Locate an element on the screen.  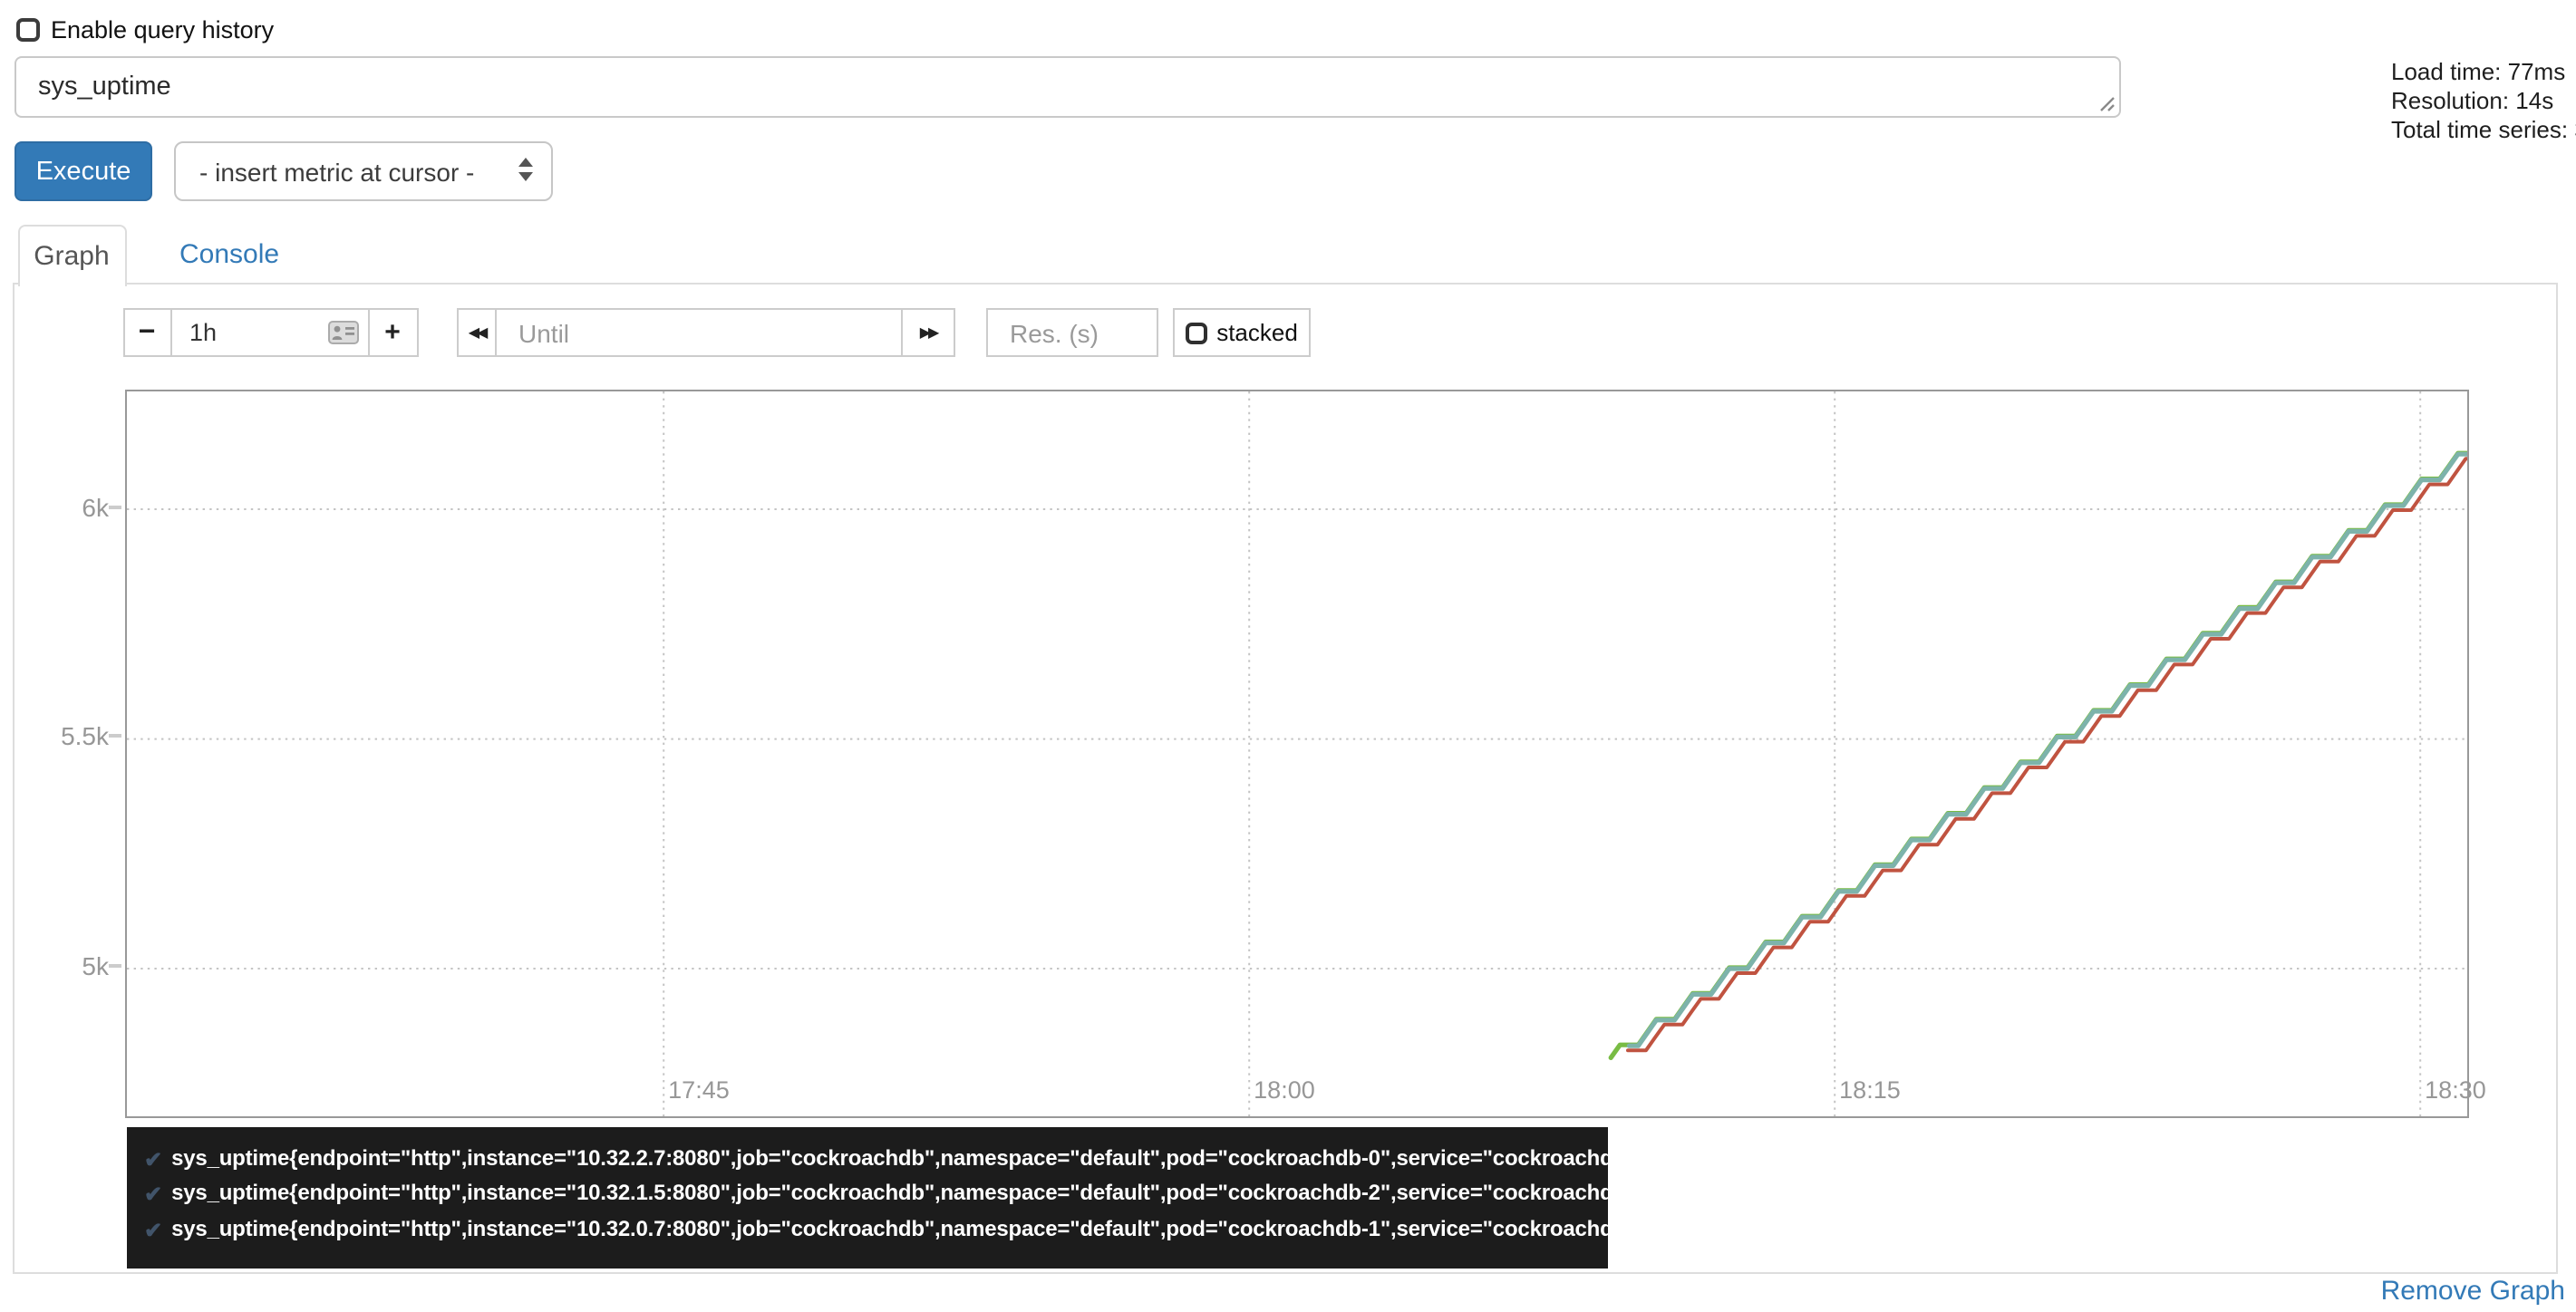
tab-console-label: Console is located at coordinates (229, 254).